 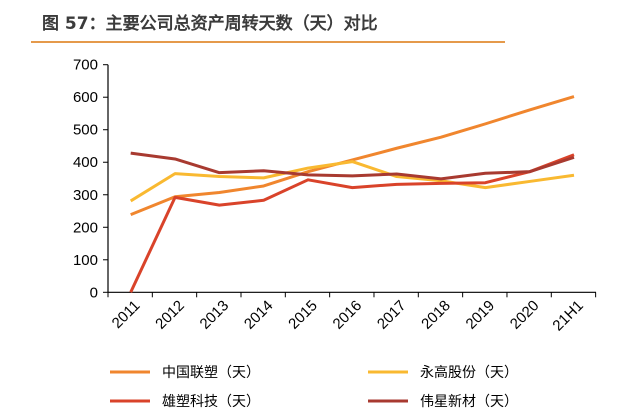 I want to click on legend-label: 永高股份（天）, so click(x=469, y=372).